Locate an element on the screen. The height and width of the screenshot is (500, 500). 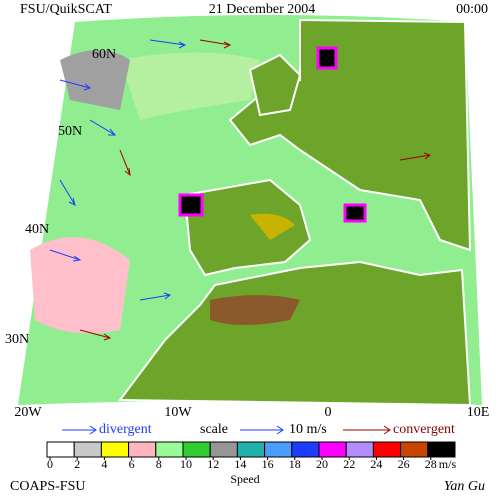
lon-label: 20W is located at coordinates (28, 412).